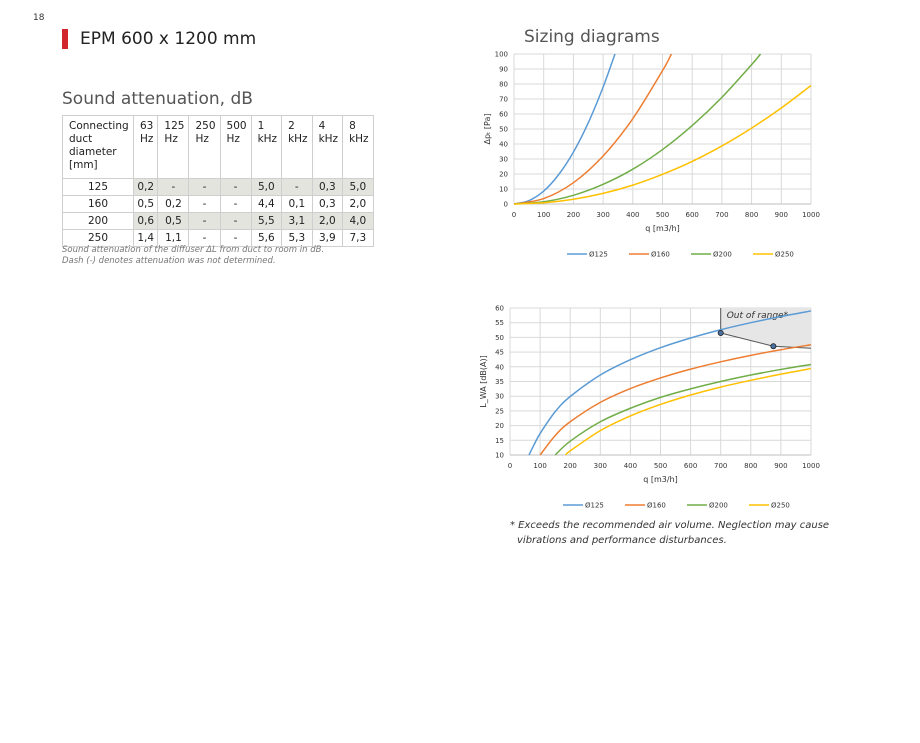 This screenshot has width=920, height=743. What do you see at coordinates (662, 228) in the screenshot?
I see `x-axis-label: q [m3/h]` at bounding box center [662, 228].